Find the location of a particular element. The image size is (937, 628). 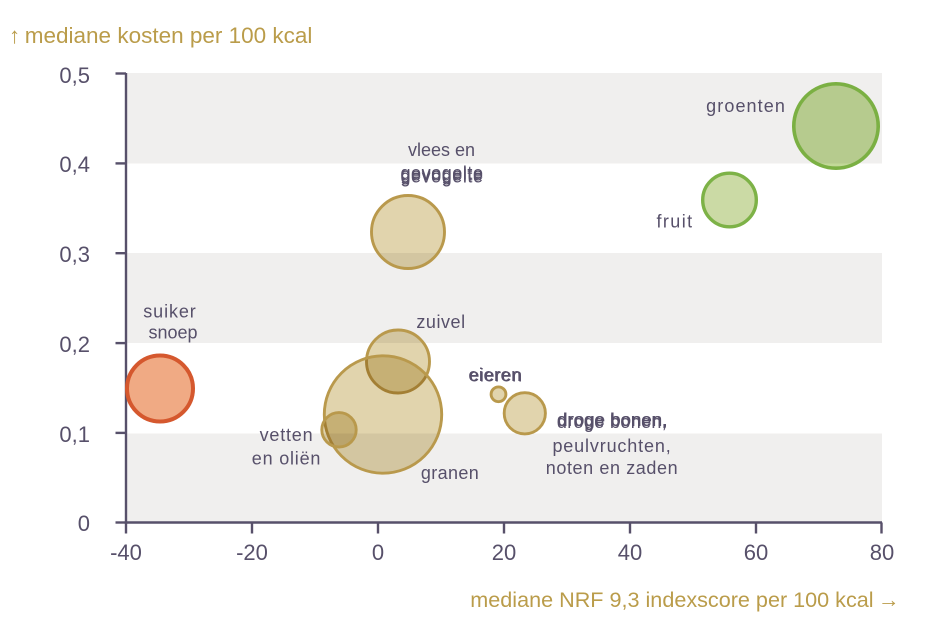

svg-text: vlees en is located at coordinates (441, 150).